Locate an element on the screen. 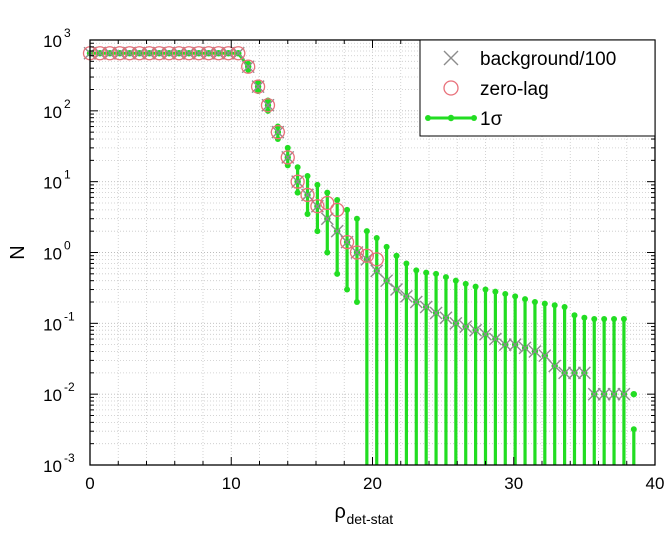 The width and height of the screenshot is (665, 540). legend-marker-circle is located at coordinates (451, 88).